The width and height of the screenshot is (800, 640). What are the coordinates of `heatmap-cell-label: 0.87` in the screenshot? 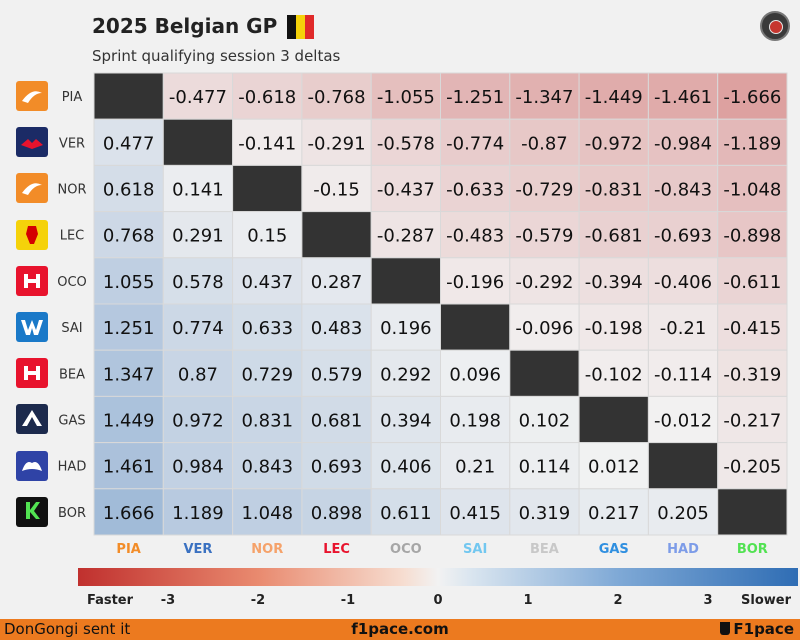 It's located at (198, 374).